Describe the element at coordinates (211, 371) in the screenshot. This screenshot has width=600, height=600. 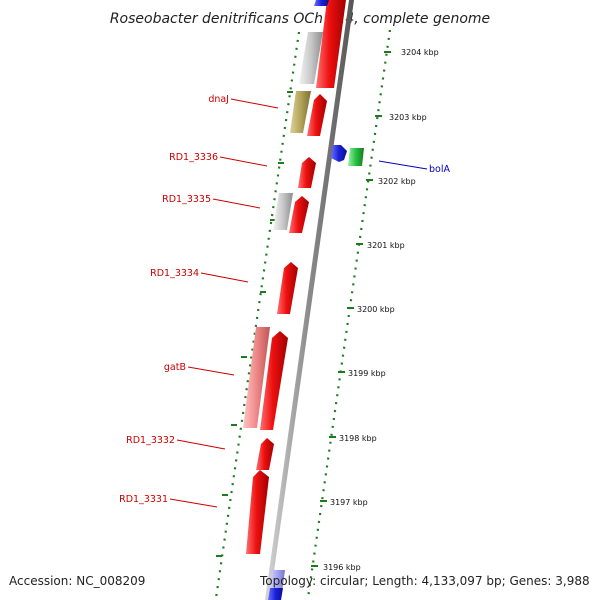
I see `leader-gatb` at that location.